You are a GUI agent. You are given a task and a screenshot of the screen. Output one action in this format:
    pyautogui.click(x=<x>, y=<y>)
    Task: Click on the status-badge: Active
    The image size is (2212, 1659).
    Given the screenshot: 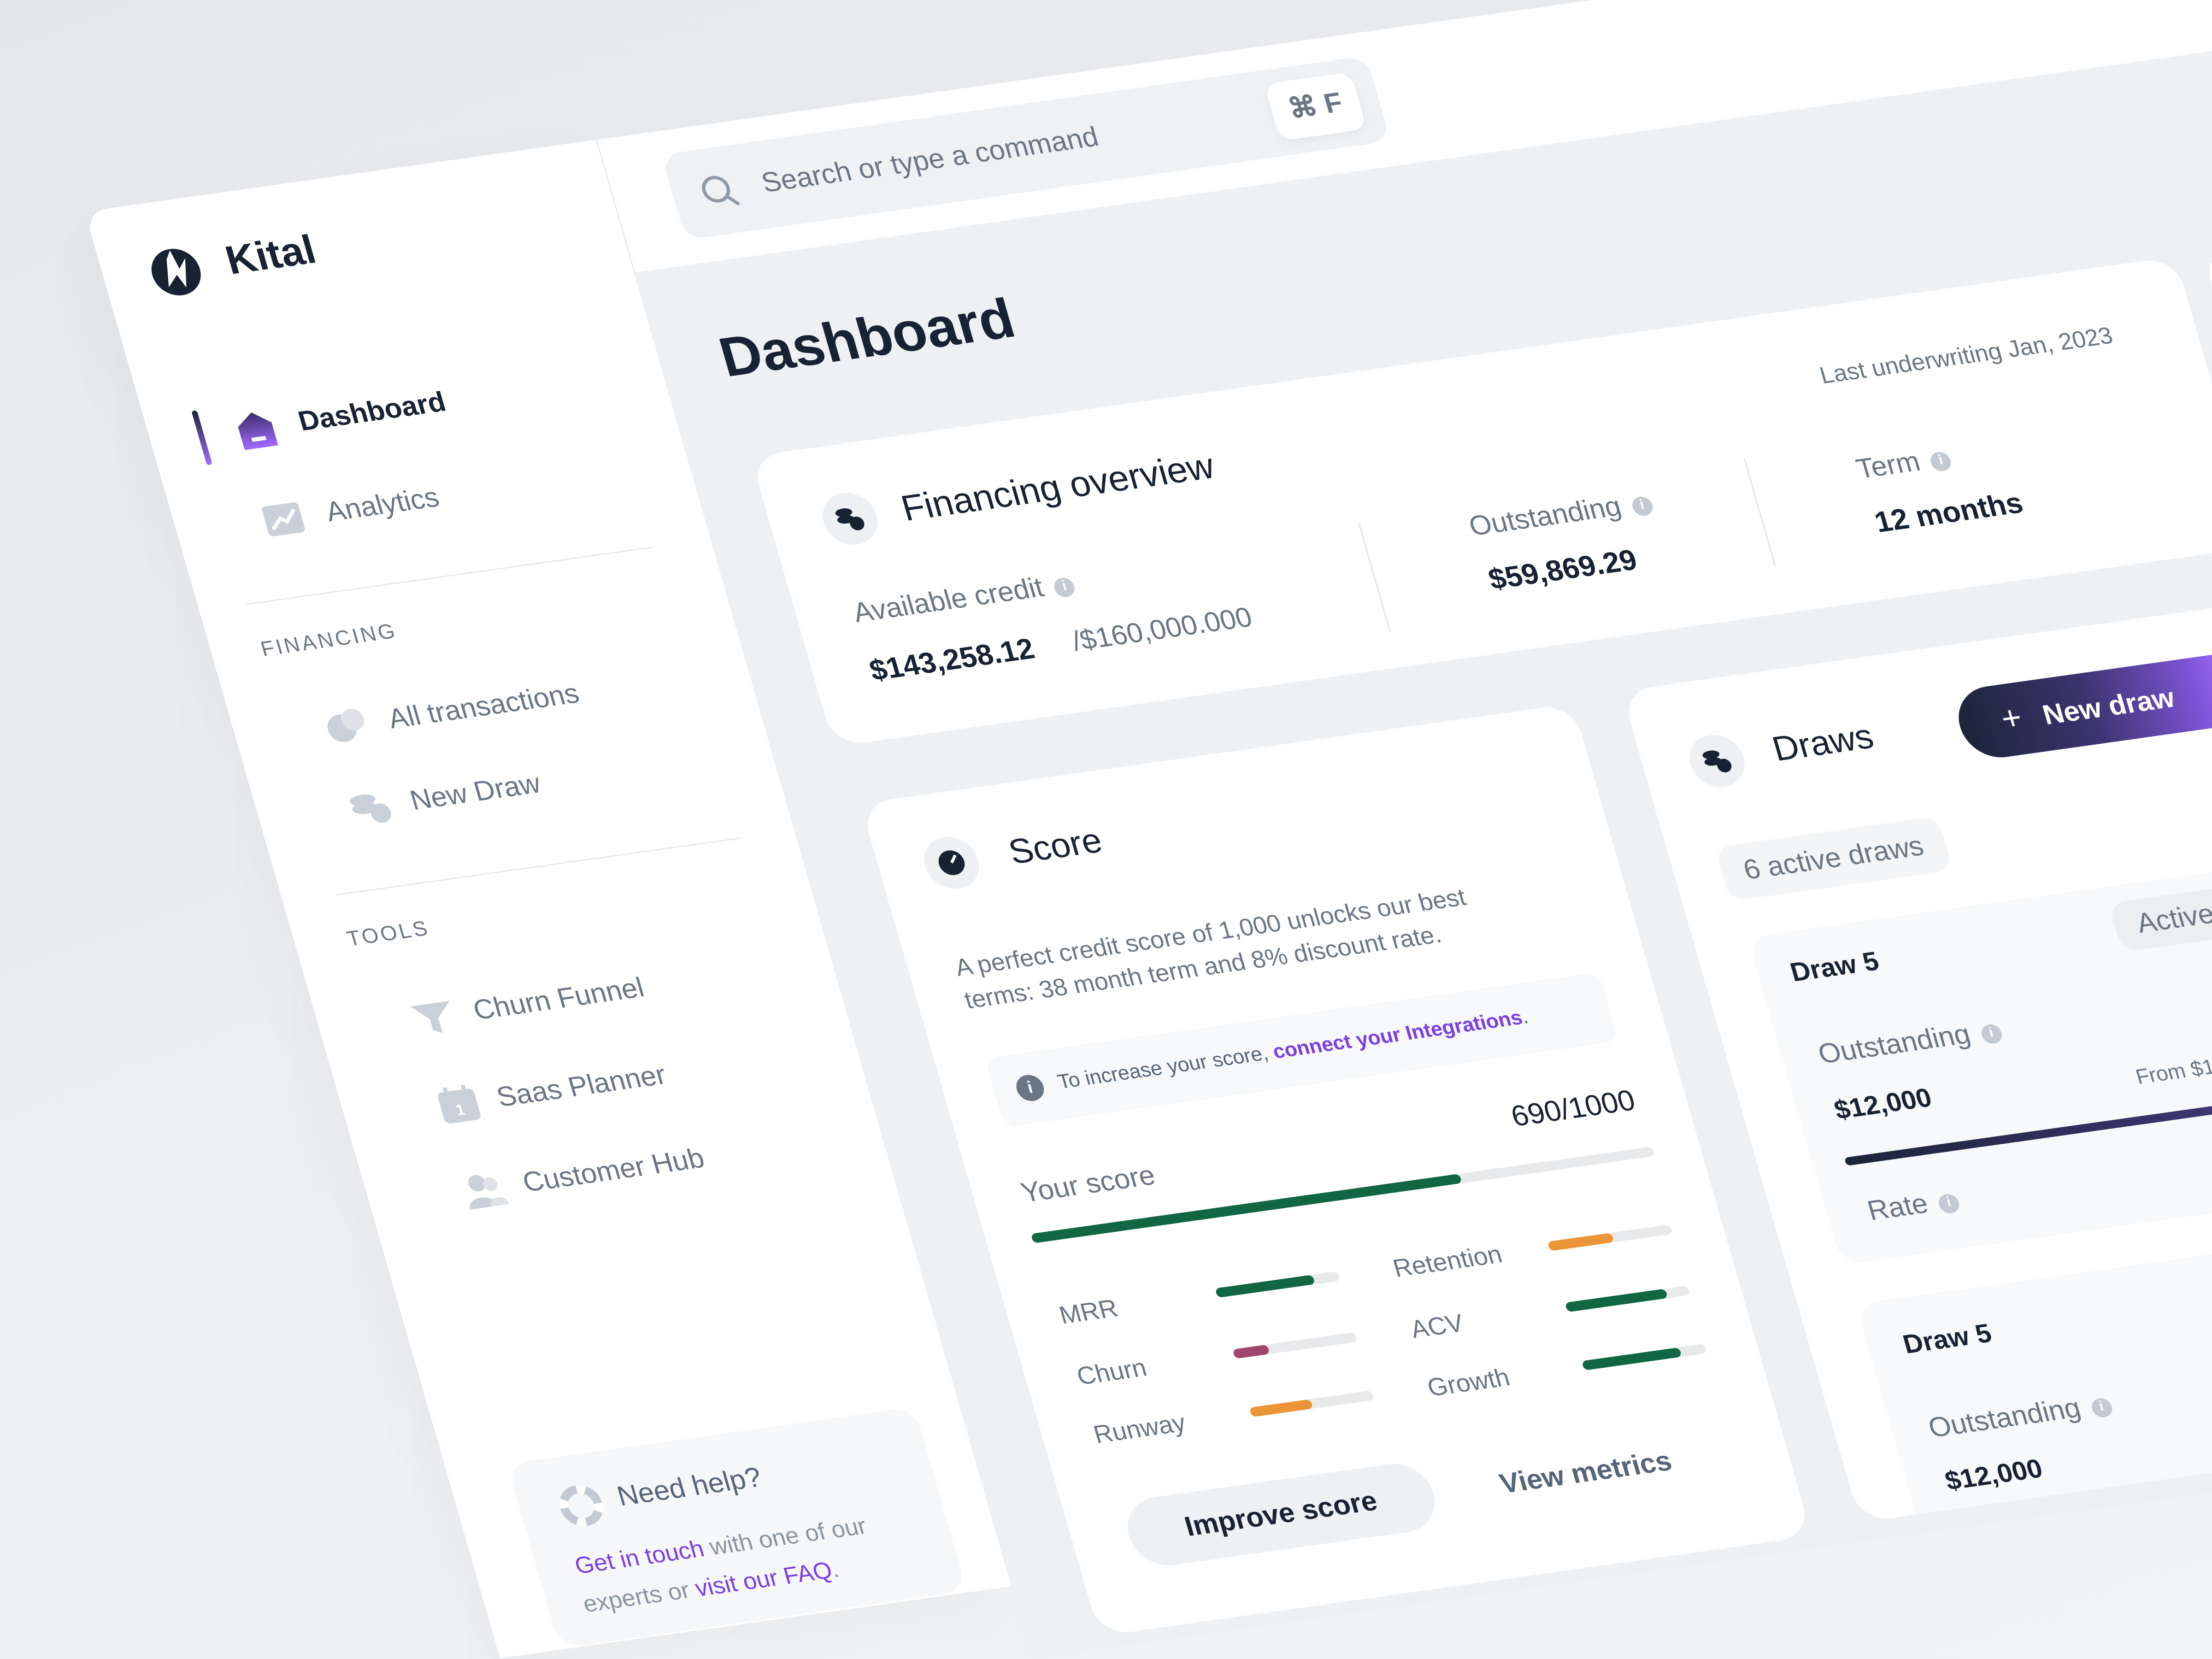 What is the action you would take?
    pyautogui.click(x=2160, y=919)
    